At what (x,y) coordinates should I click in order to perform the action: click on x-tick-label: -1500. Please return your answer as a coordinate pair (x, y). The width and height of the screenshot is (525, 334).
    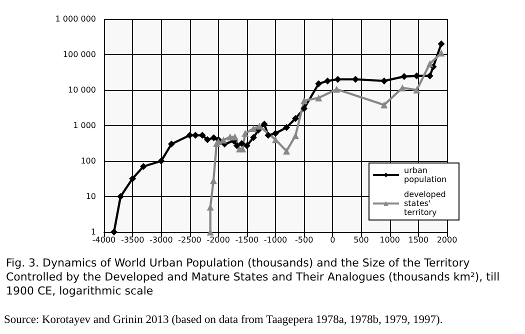
    Looking at the image, I should click on (247, 240).